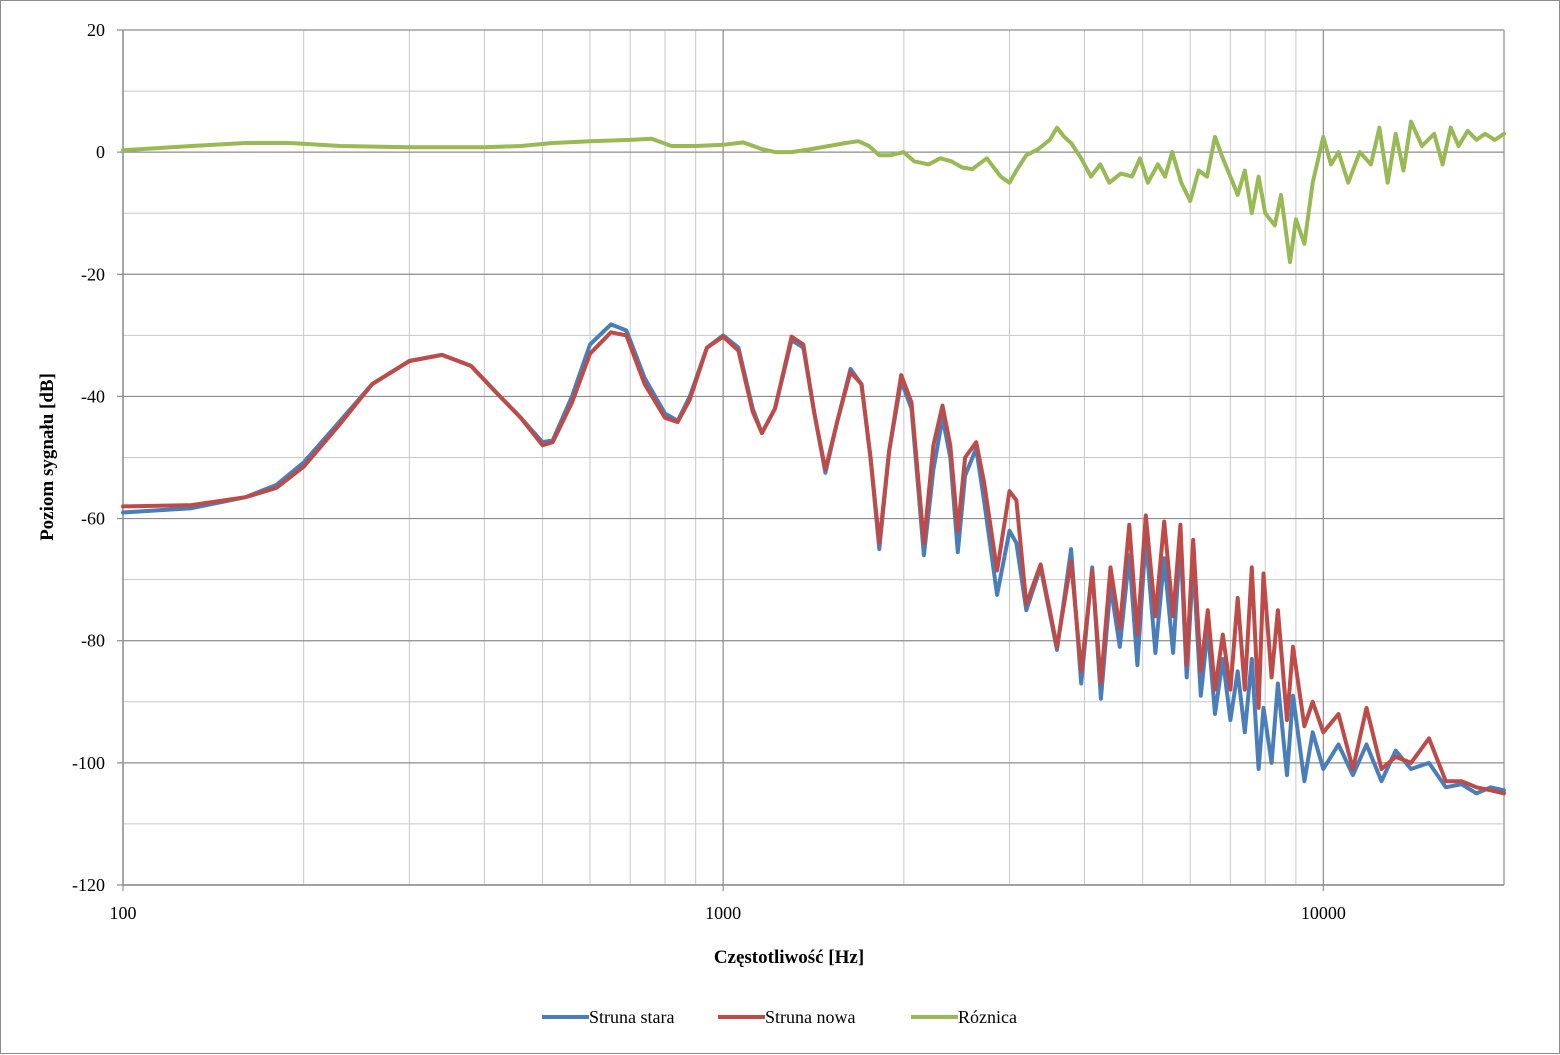  What do you see at coordinates (987, 1017) in the screenshot?
I see `legend-label: Róznica` at bounding box center [987, 1017].